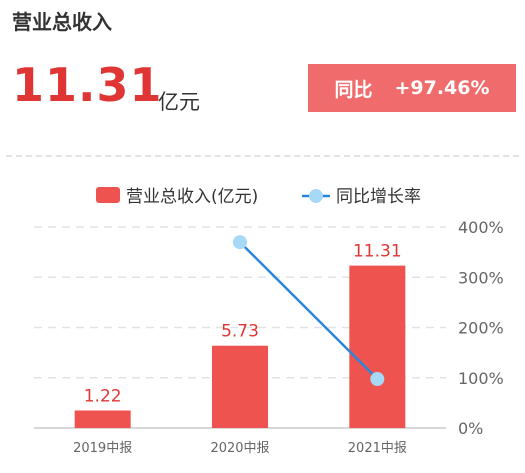 This screenshot has width=525, height=473. Describe the element at coordinates (481, 277) in the screenshot. I see `y-tick-label: 300%` at that location.